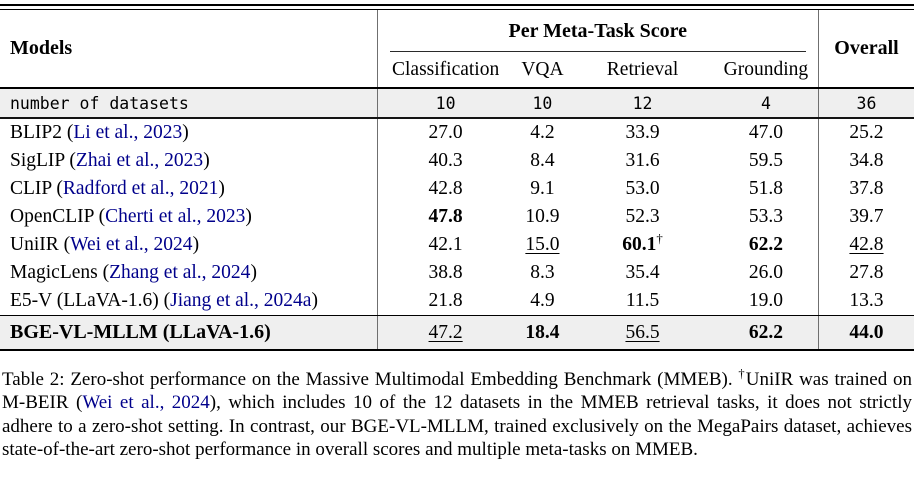  Describe the element at coordinates (457, 118) in the screenshot. I see `datasets-separator-rule` at that location.